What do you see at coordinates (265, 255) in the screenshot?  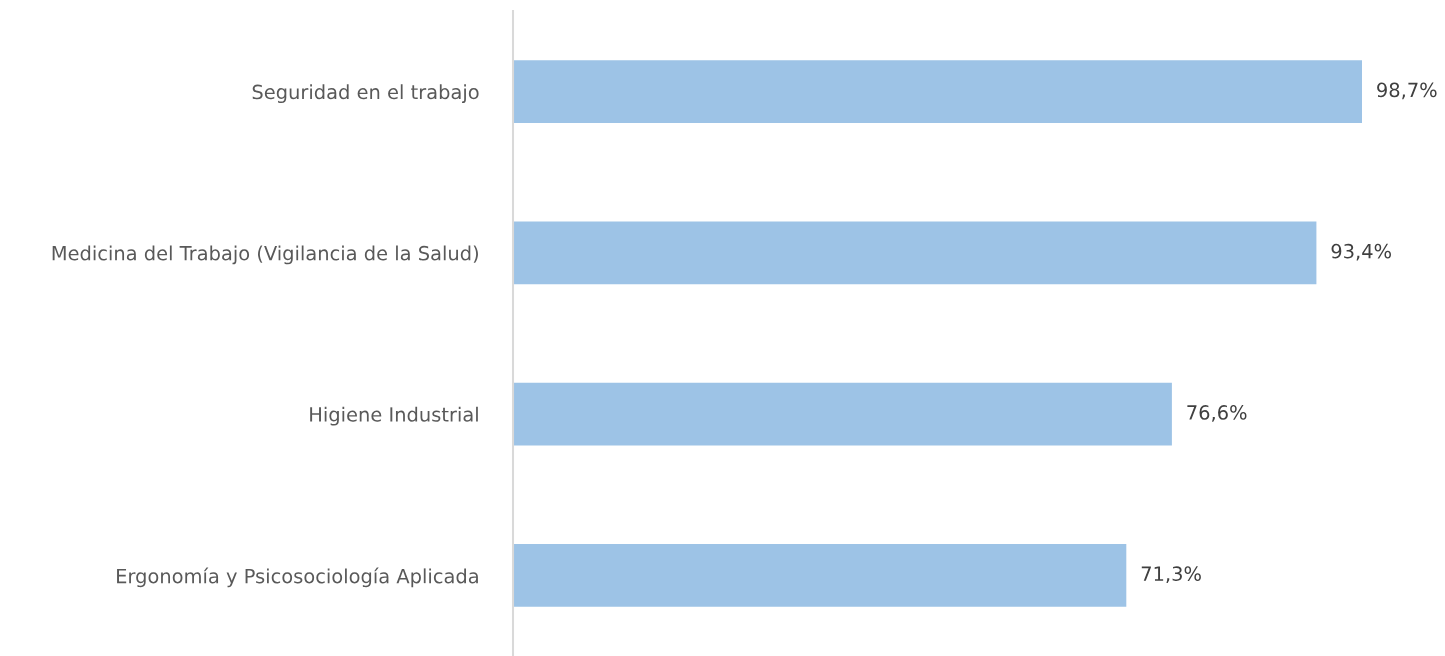 I see `y-tick-label: Medicina del Trabajo (Vigilancia de la Salud)` at bounding box center [265, 255].